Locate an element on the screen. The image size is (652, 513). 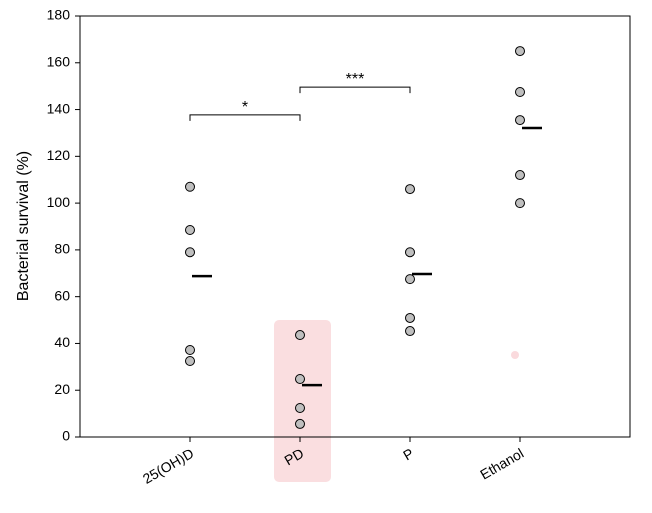
highlight-dot is located at coordinates (515, 355).